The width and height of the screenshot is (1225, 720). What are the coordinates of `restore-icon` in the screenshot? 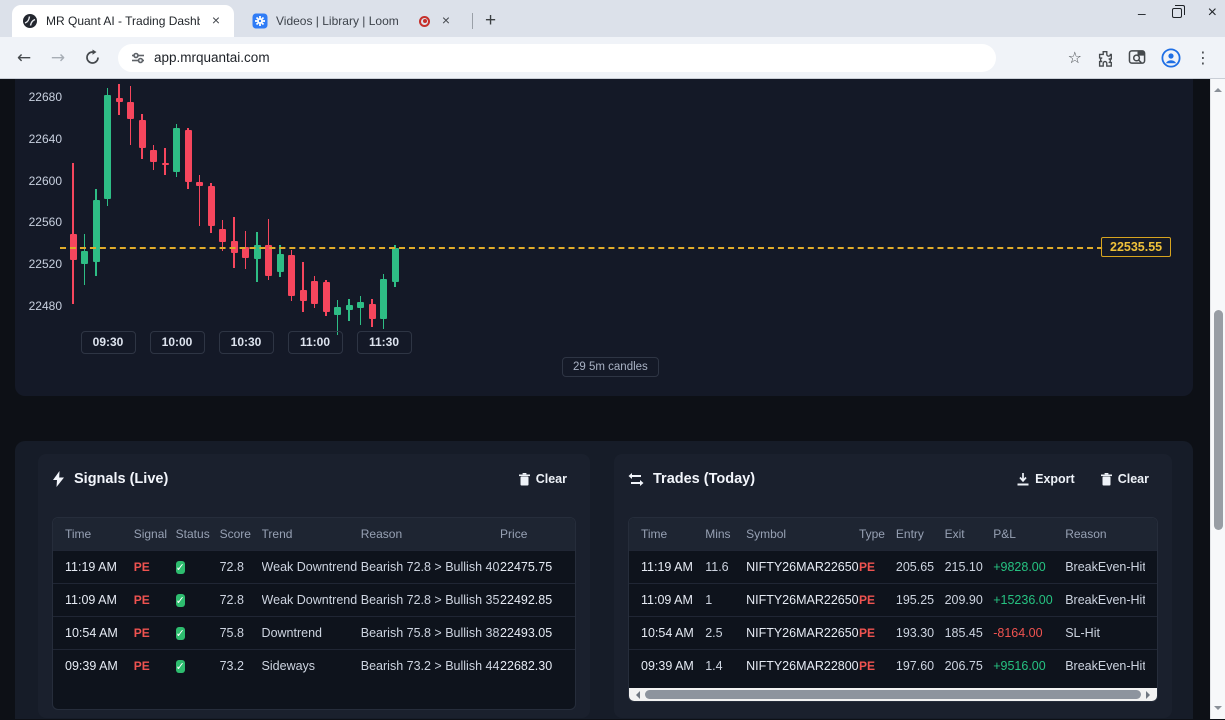 It's located at (1178, 11).